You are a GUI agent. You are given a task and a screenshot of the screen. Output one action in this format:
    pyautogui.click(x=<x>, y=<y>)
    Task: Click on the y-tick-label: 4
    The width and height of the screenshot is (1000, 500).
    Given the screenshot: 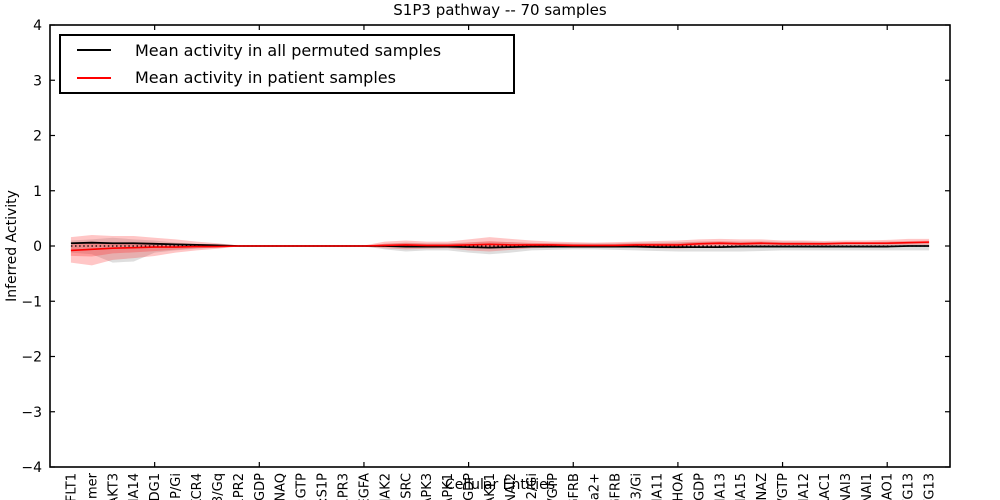 What is the action you would take?
    pyautogui.click(x=37, y=26)
    